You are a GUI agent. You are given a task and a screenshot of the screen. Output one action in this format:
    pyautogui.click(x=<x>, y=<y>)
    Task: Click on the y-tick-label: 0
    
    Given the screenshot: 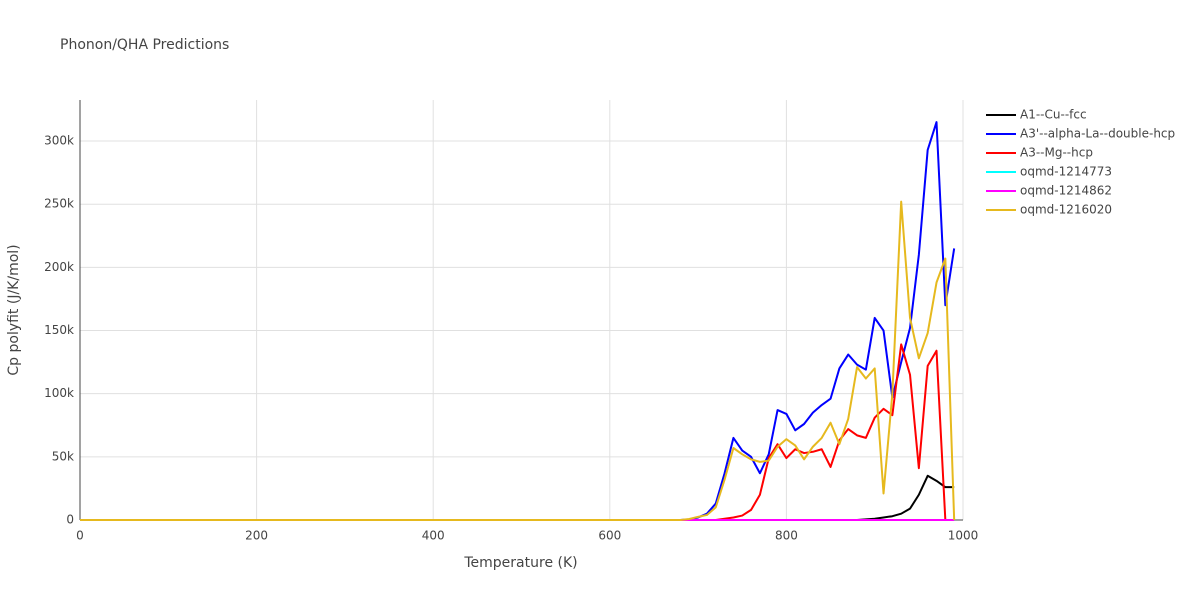 What is the action you would take?
    pyautogui.click(x=70, y=520)
    